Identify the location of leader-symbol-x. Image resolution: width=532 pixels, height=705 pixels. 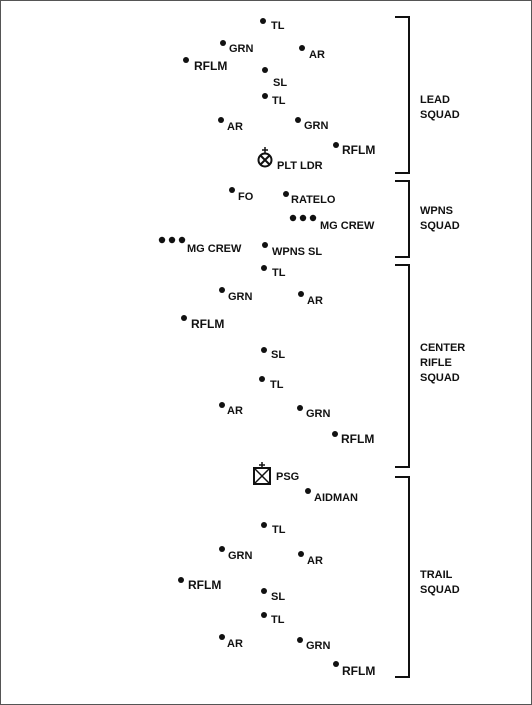
(265, 160).